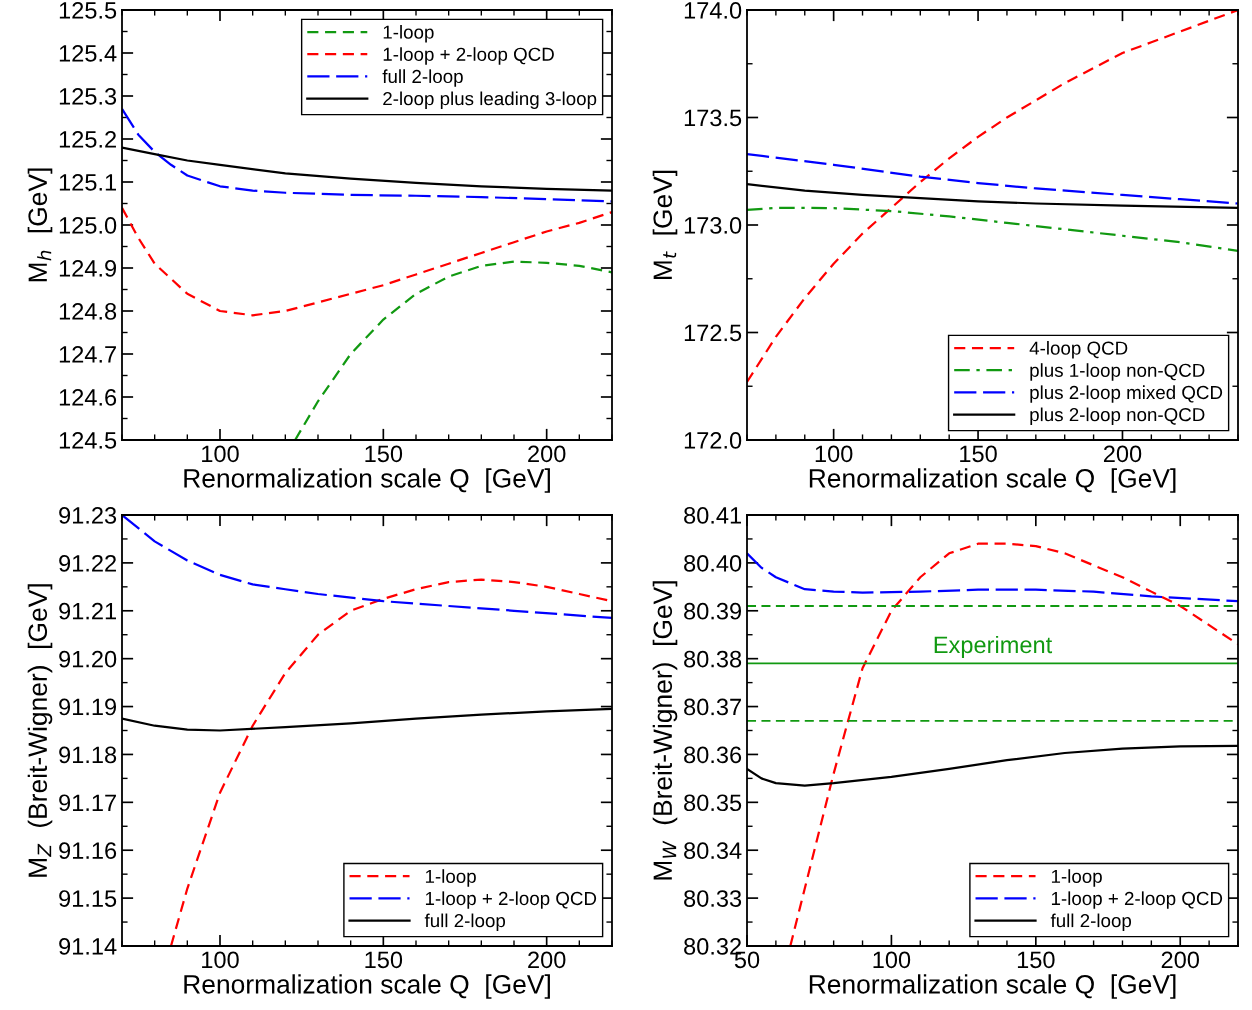 The height and width of the screenshot is (1010, 1252). What do you see at coordinates (1117, 416) in the screenshot?
I see `legend-label: plus 2-loop non-QCD` at bounding box center [1117, 416].